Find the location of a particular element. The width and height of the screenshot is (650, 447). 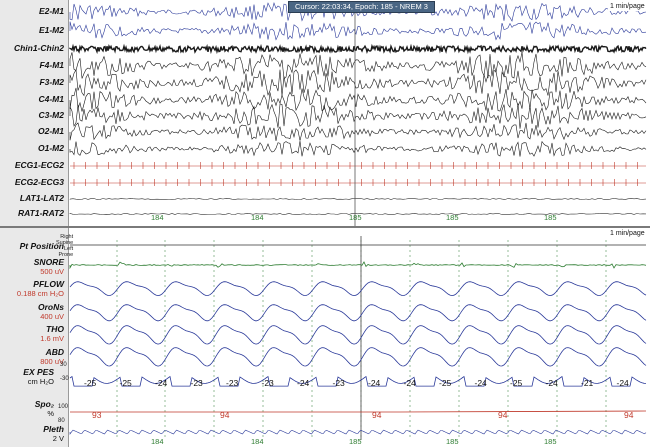

waveform-ecg2 is located at coordinates (358, 182).